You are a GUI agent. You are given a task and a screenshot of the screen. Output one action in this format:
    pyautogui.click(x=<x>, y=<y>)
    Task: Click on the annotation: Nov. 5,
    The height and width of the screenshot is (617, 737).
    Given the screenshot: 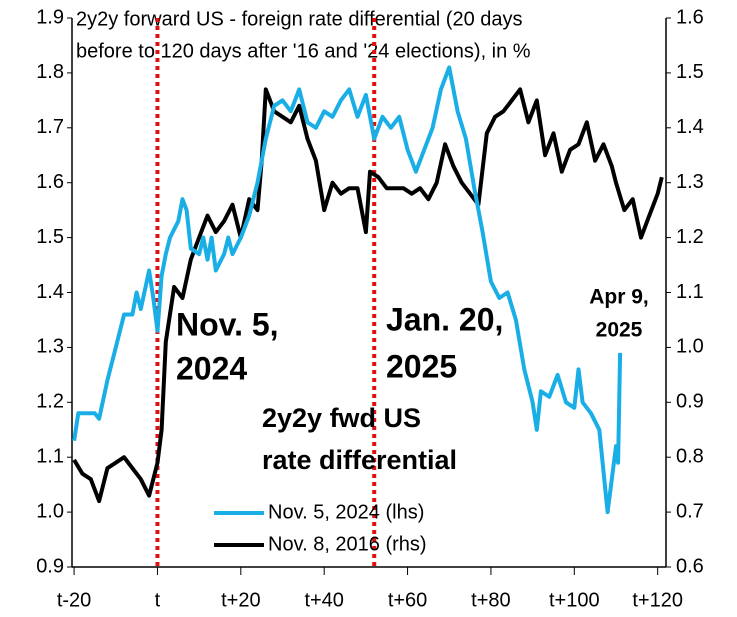 What is the action you would take?
    pyautogui.click(x=227, y=324)
    